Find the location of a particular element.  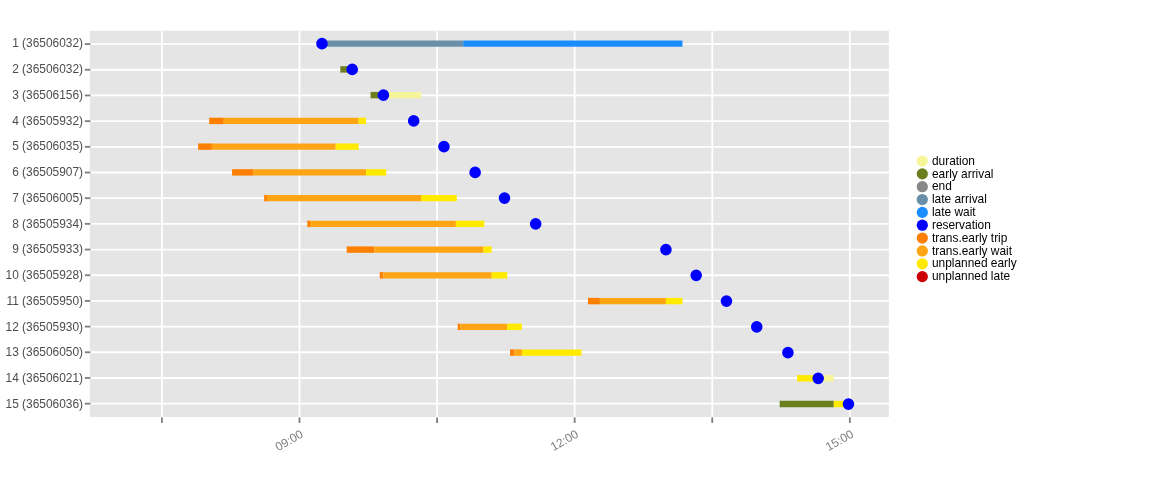

y-tick-label: 7 (36506005) is located at coordinates (48, 197).